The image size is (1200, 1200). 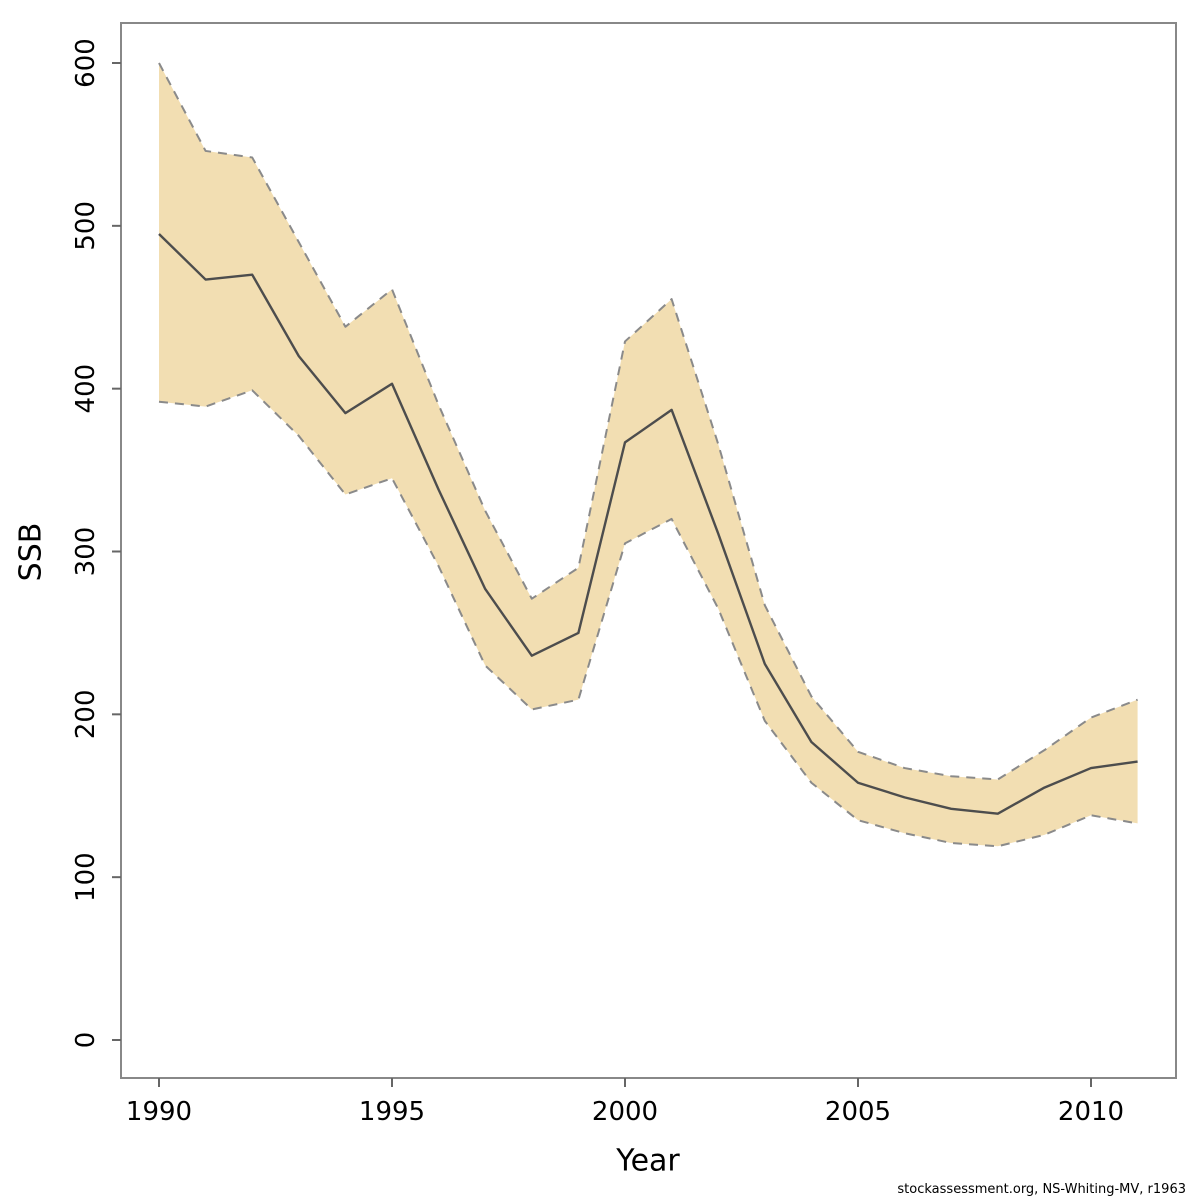 What do you see at coordinates (86, 877) in the screenshot?
I see `y-tick-label: 100` at bounding box center [86, 877].